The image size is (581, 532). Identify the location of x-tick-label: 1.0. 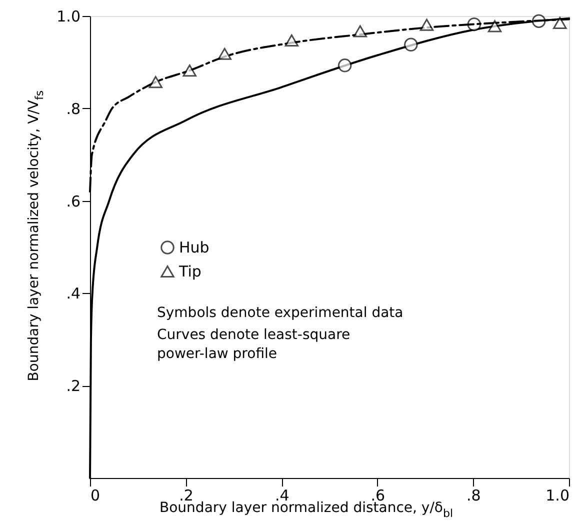
(558, 495).